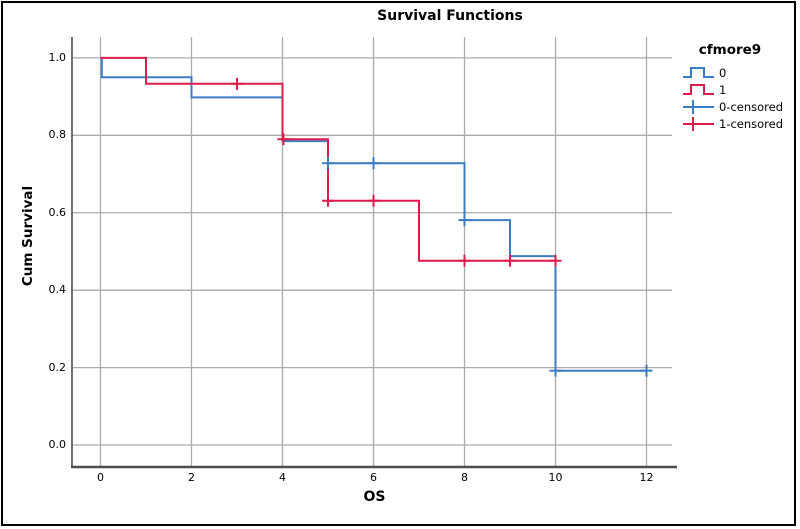  What do you see at coordinates (57, 367) in the screenshot?
I see `y-tick-label: 0.2` at bounding box center [57, 367].